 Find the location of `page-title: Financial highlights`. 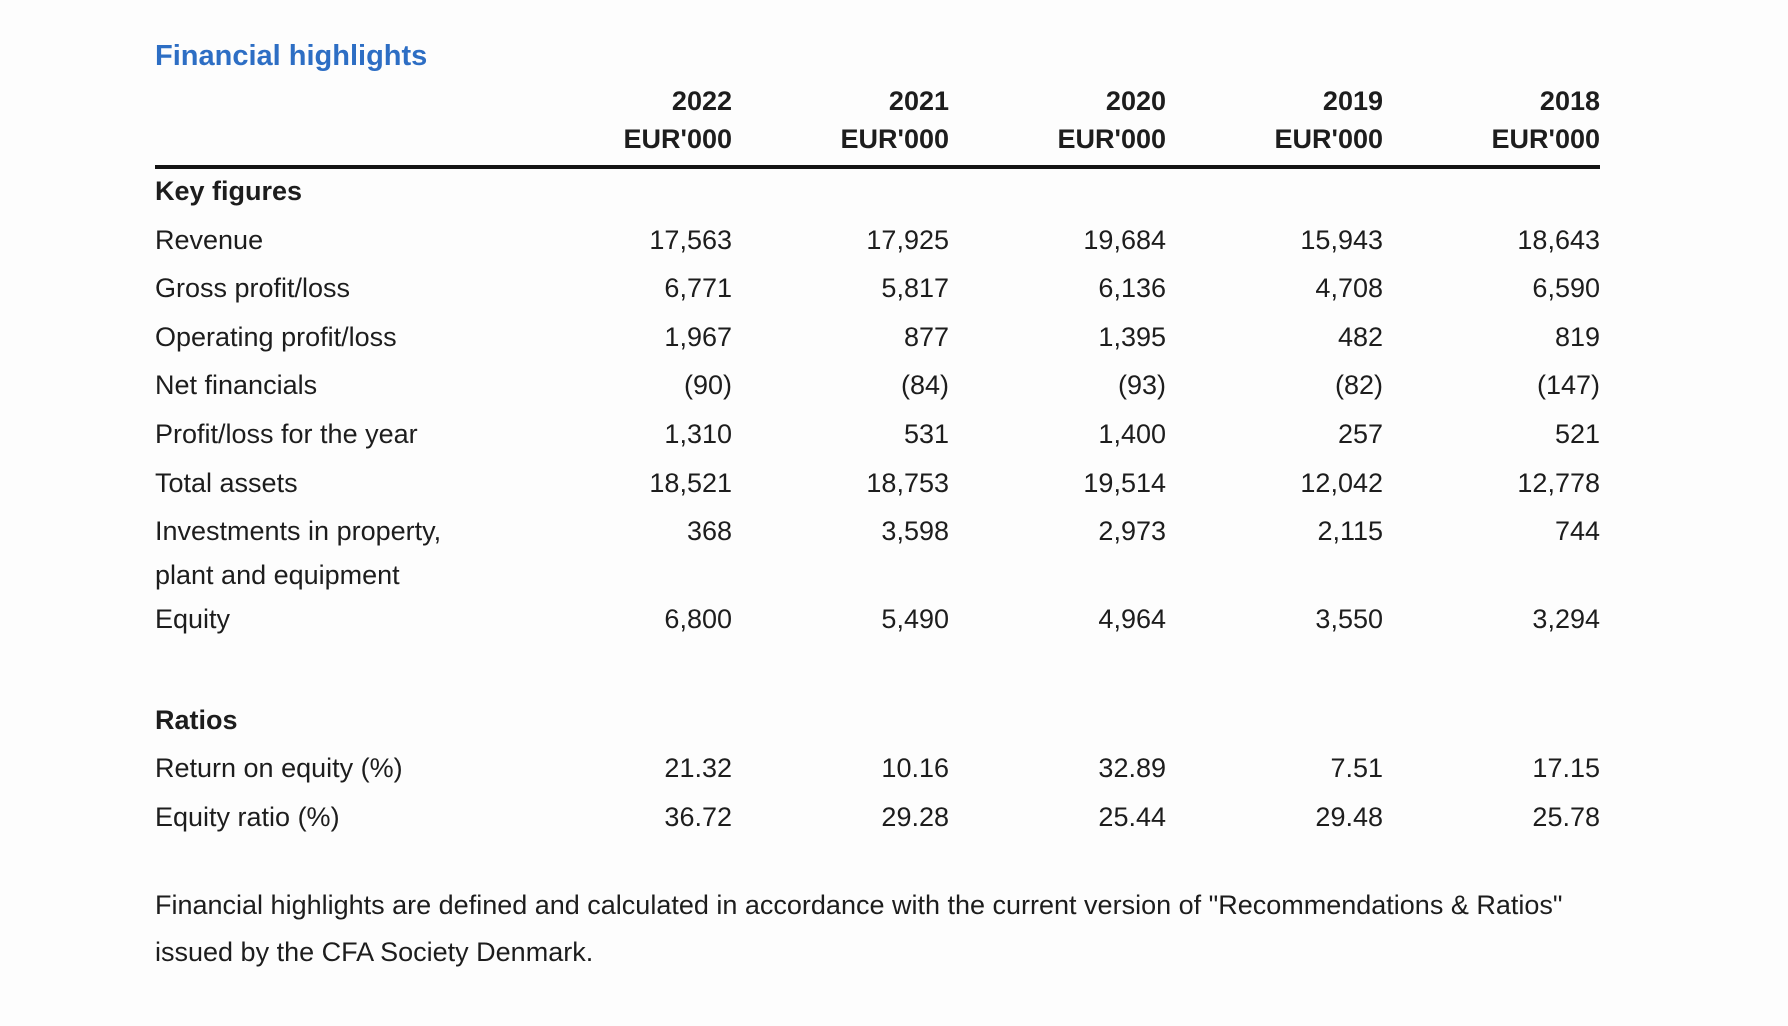

page-title: Financial highlights is located at coordinates (291, 56).